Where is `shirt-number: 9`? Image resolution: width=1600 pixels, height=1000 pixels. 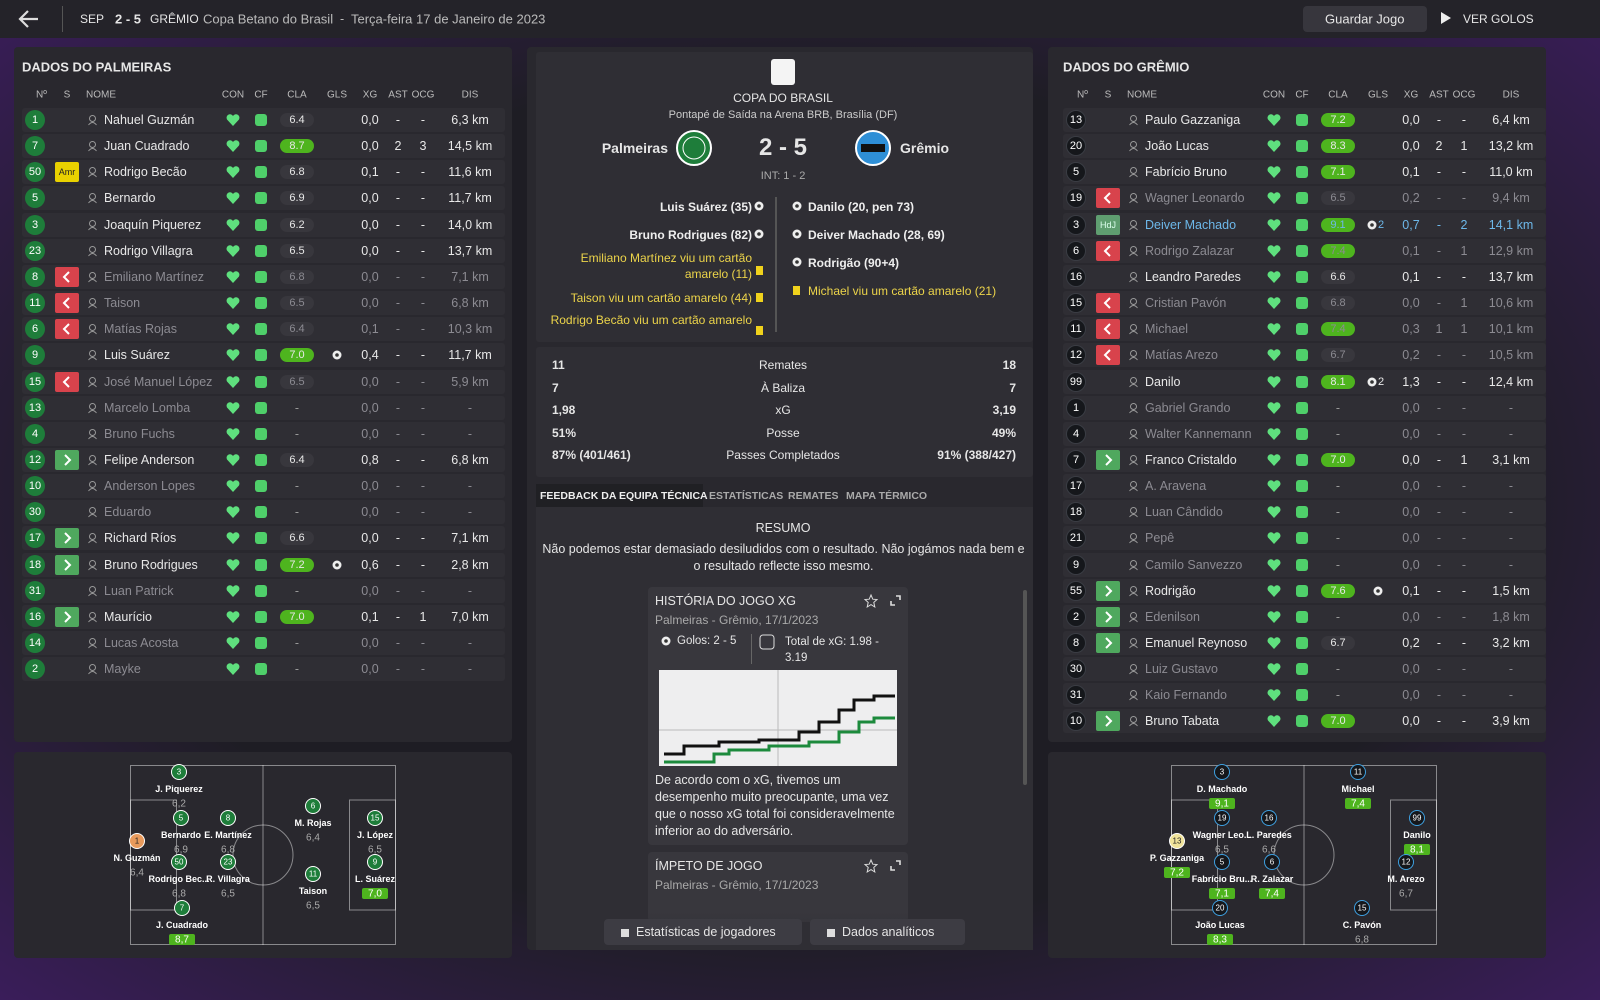
shirt-number: 9 is located at coordinates (35, 355).